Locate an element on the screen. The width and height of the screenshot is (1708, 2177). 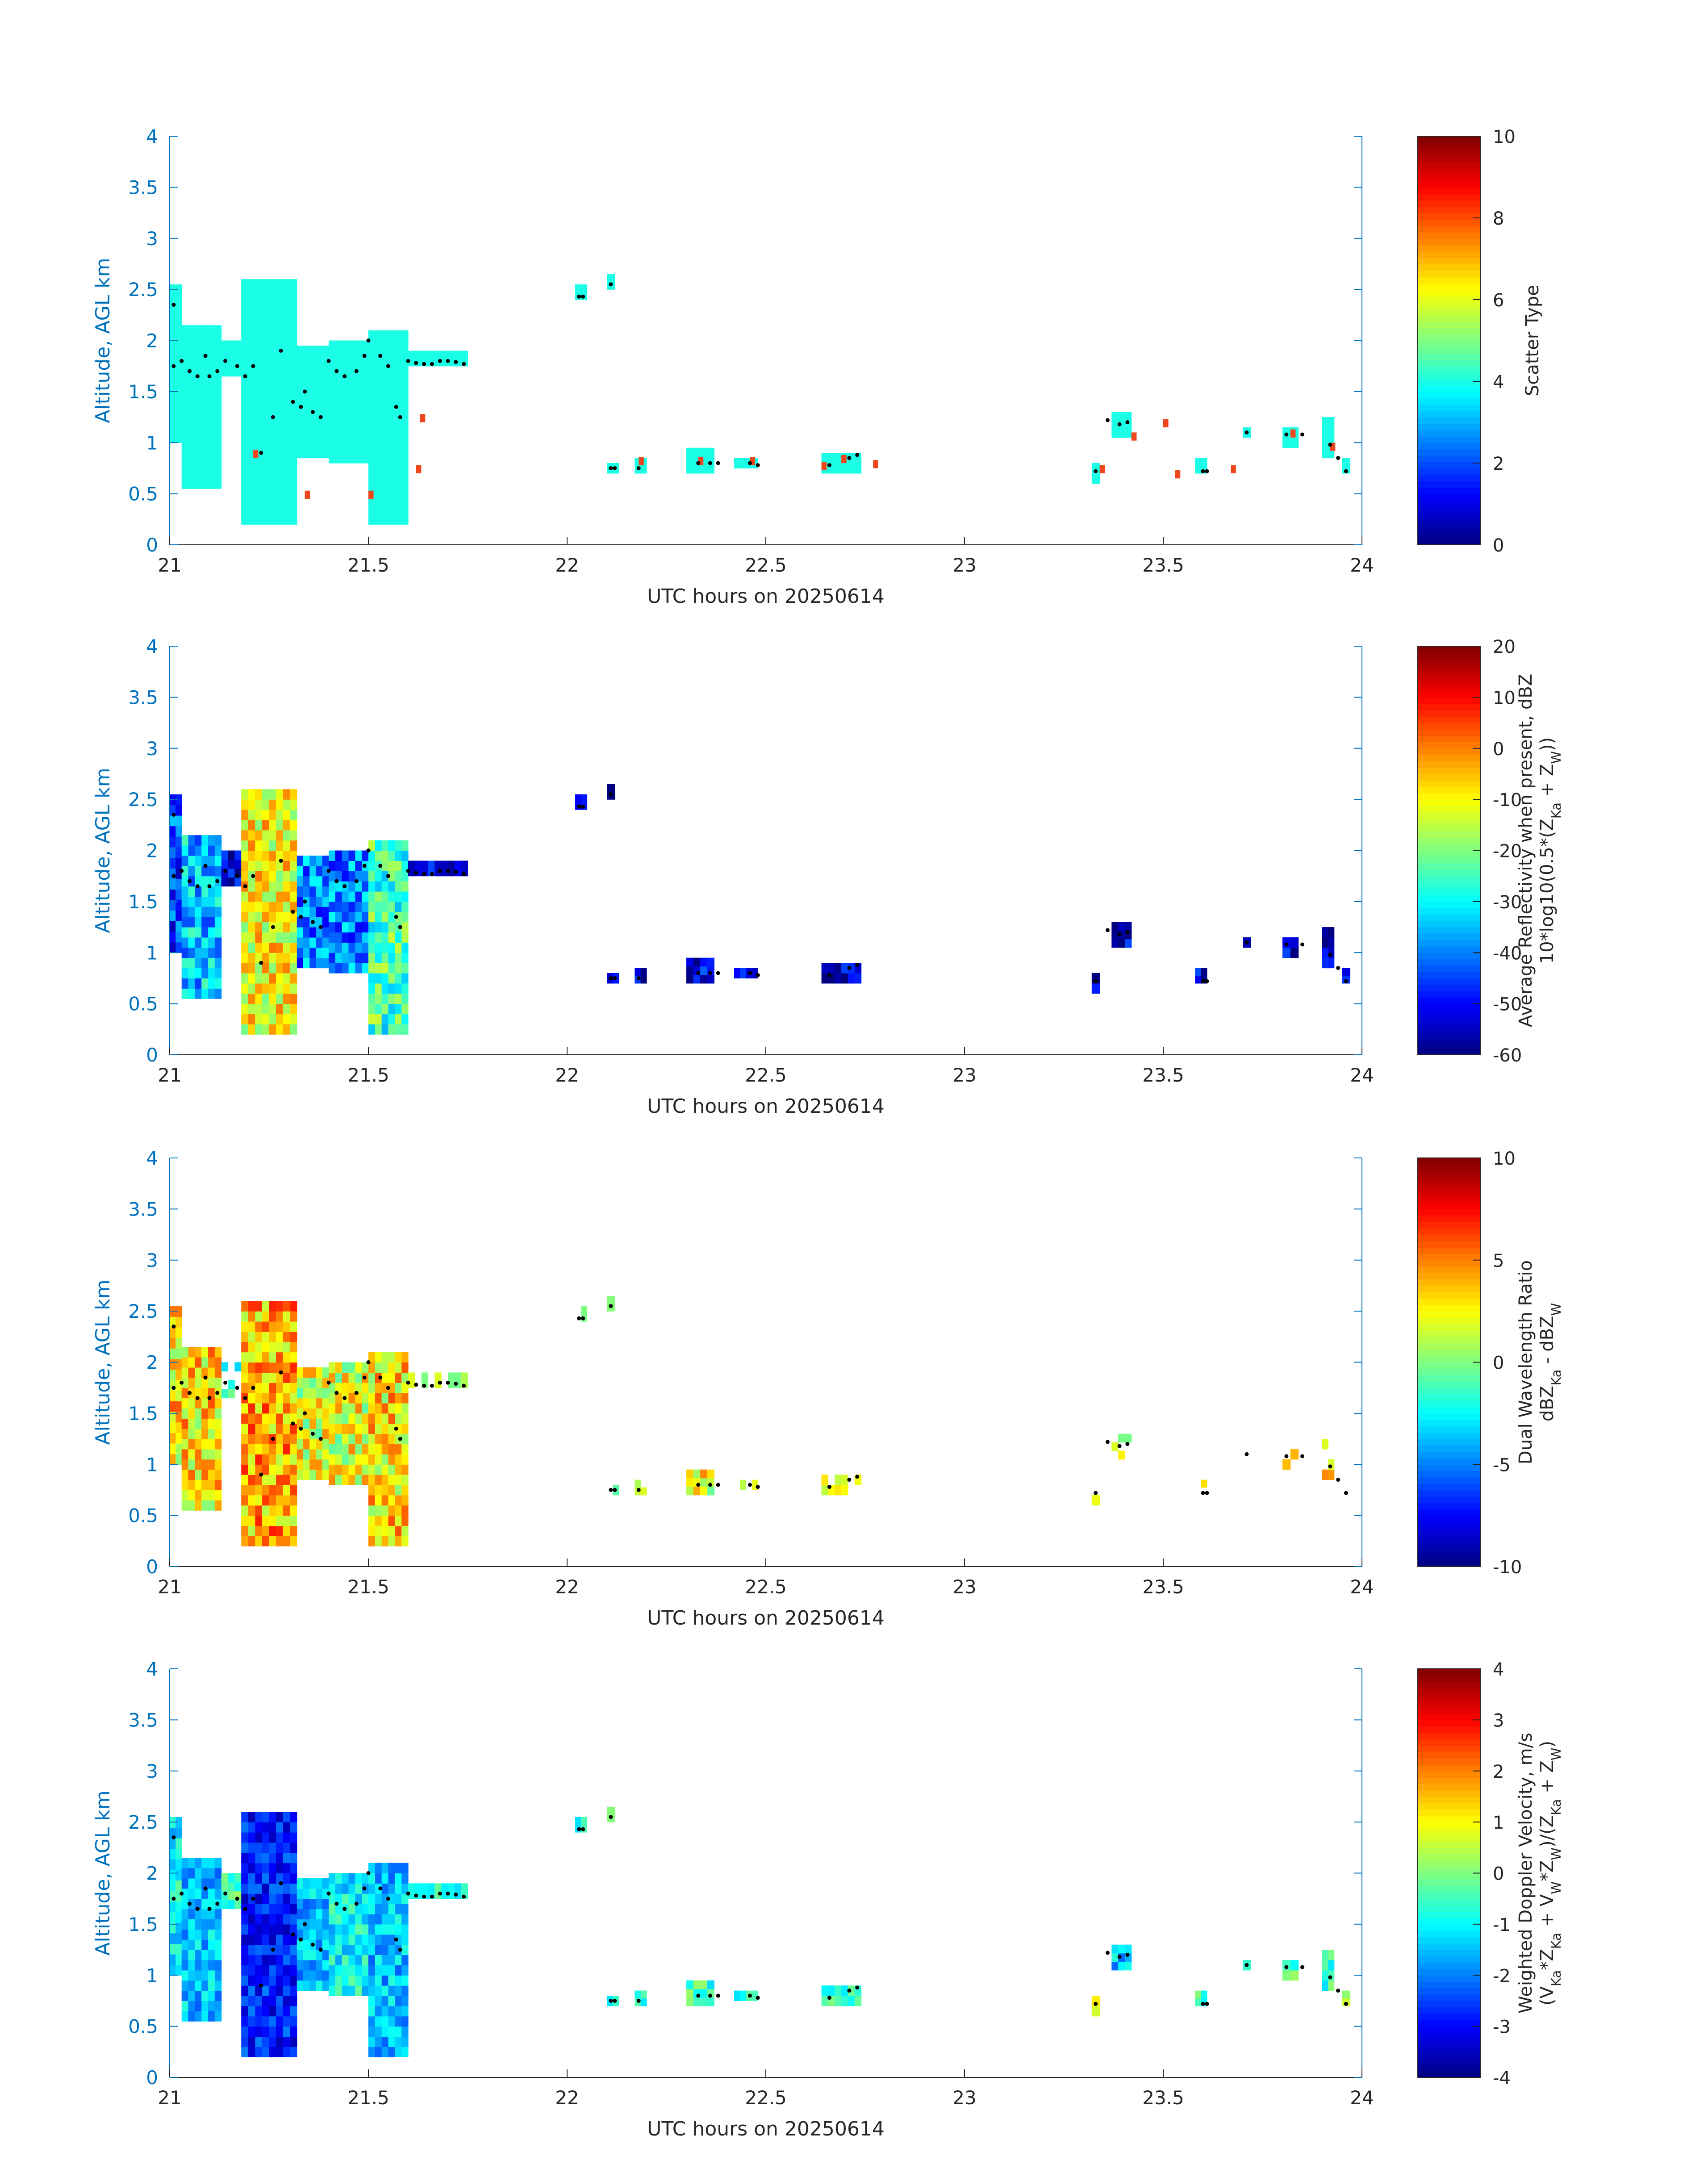
colorbar-frame is located at coordinates (1449, 340).